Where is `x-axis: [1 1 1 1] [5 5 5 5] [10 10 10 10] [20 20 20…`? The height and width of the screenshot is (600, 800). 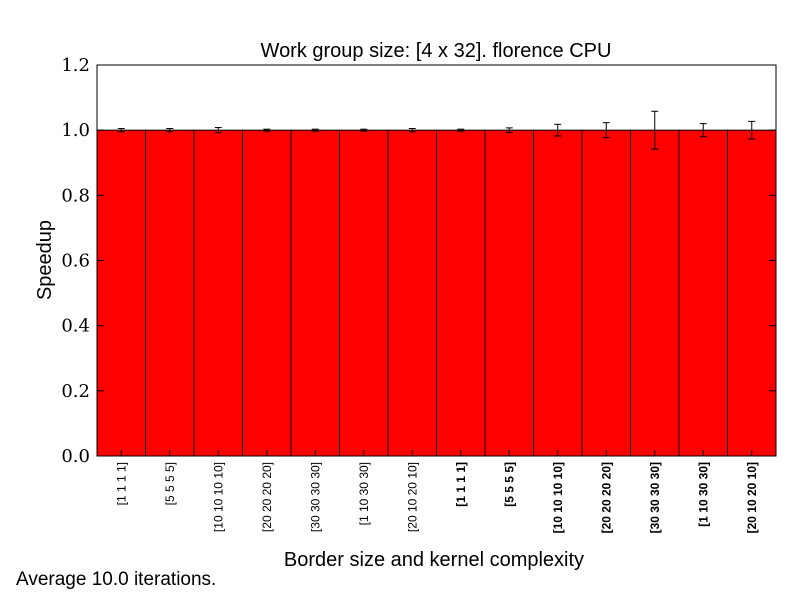 x-axis: [1 1 1 1] [5 5 5 5] [10 10 10 10] [20 20 20… is located at coordinates (436, 491).